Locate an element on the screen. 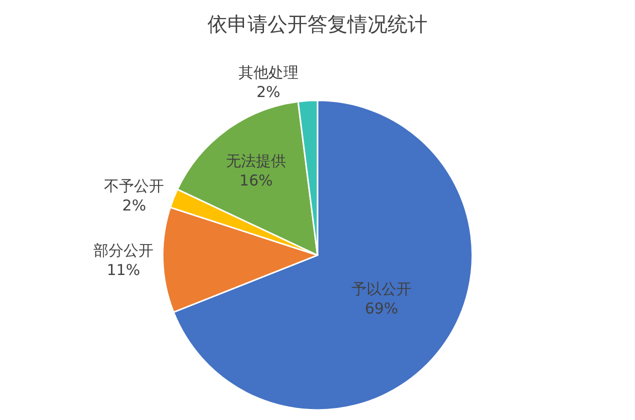 The image size is (635, 420). chart-title: 依申请公开答复情况统计 is located at coordinates (318, 24).